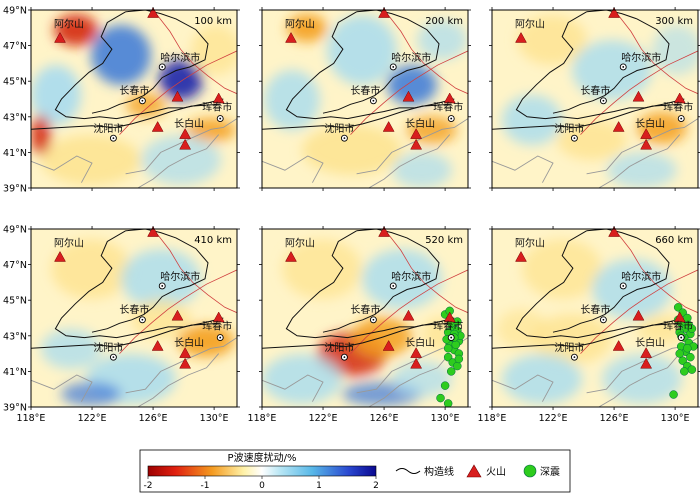 This screenshot has height=500, width=700. I want to click on city-label-arshan: 阿尔山, so click(69, 23).